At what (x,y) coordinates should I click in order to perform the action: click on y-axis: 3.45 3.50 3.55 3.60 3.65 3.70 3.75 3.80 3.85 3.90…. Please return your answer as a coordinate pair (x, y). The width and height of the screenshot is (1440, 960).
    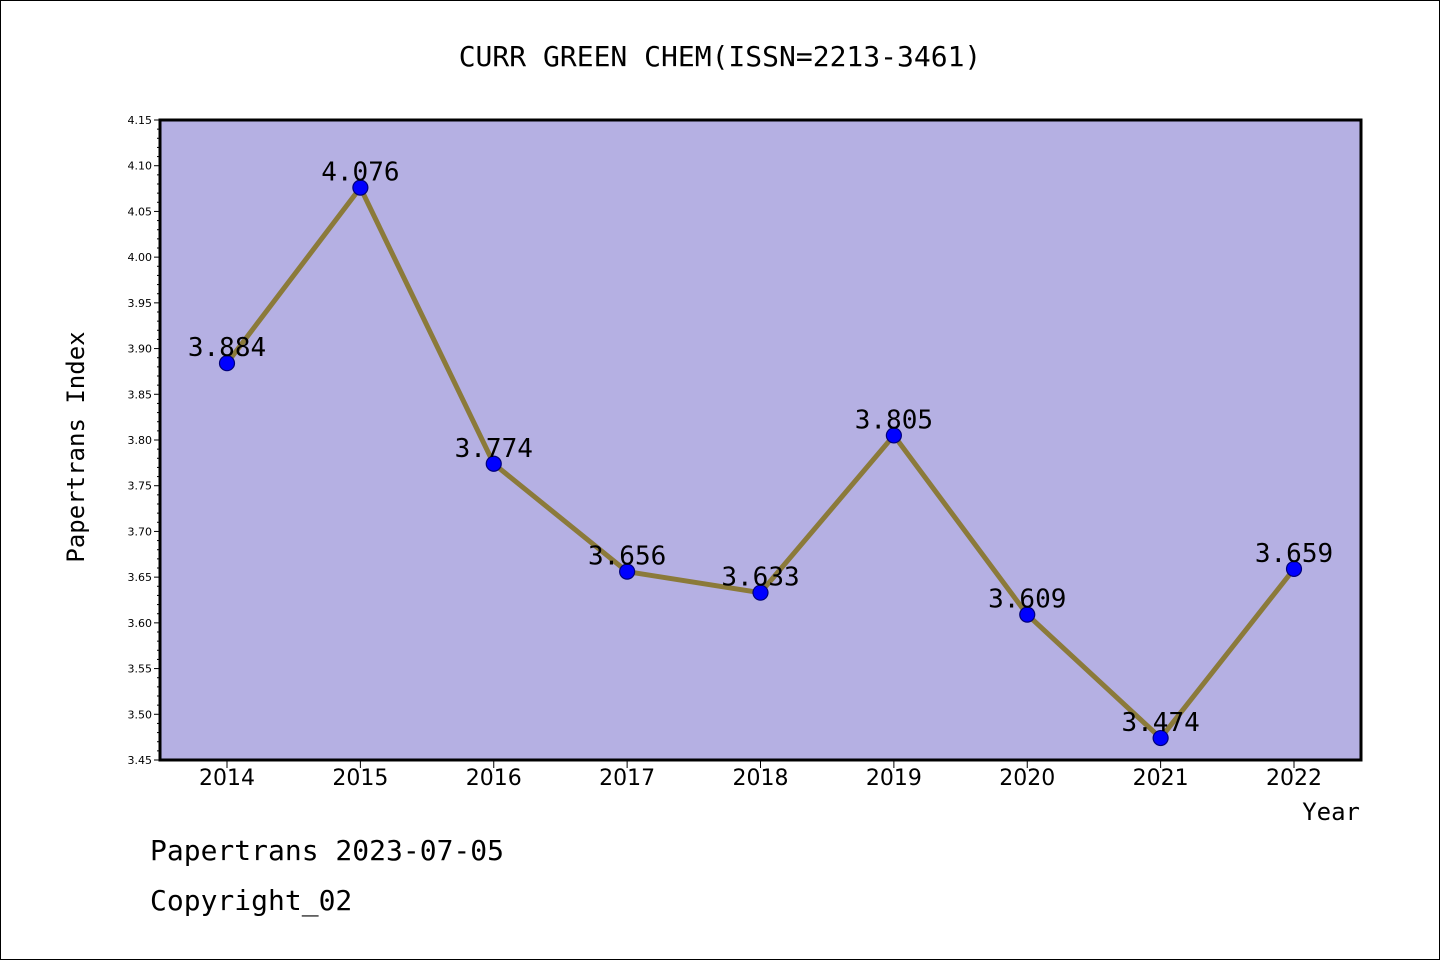
    Looking at the image, I should click on (144, 440).